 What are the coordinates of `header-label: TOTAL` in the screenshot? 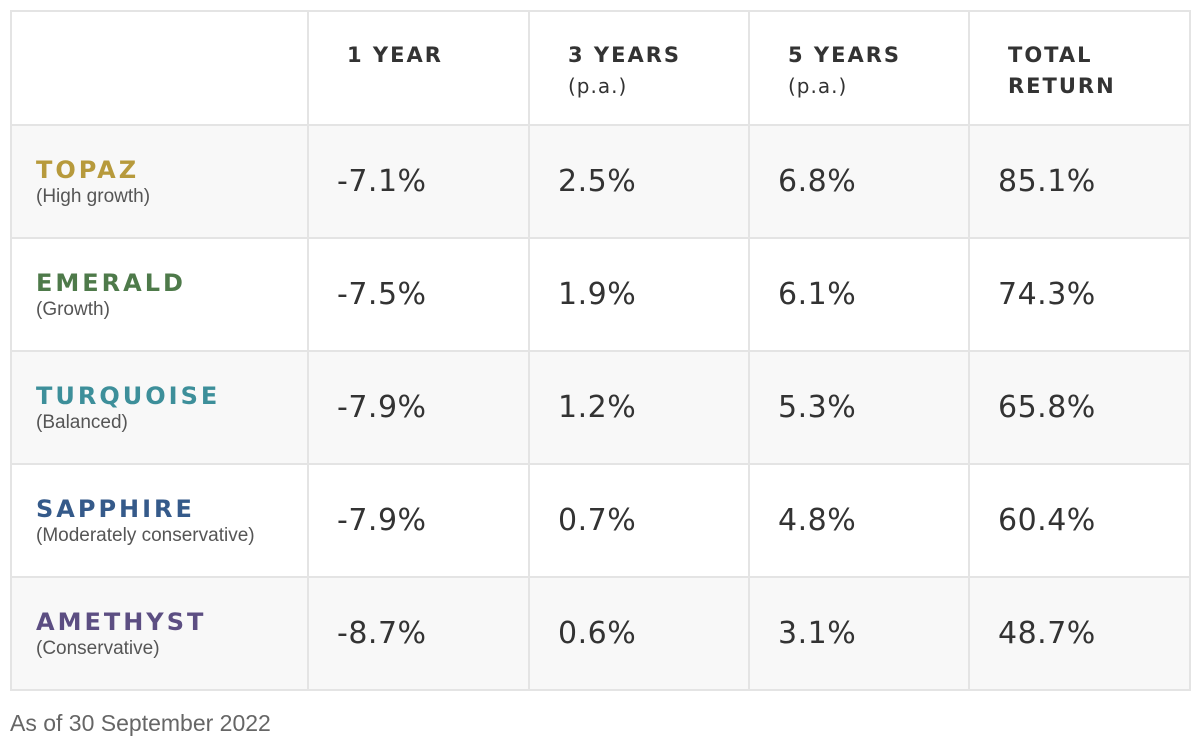 It's located at (1050, 55).